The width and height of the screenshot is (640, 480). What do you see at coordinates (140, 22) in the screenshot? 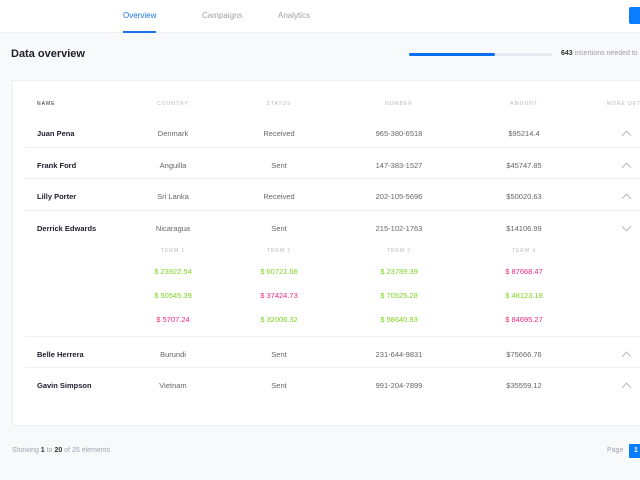
I see `tab-overview: Overview` at bounding box center [140, 22].